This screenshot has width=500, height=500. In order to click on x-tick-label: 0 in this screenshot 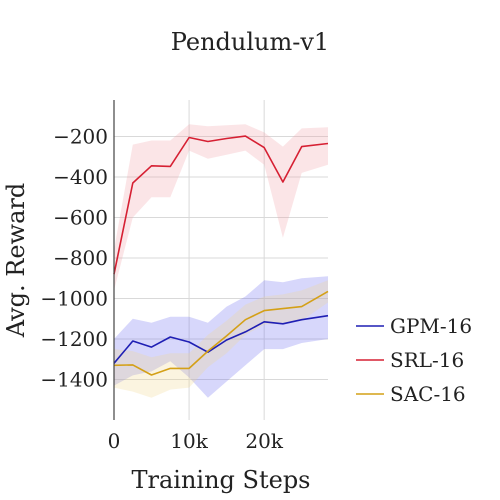, I will do `click(114, 441)`.